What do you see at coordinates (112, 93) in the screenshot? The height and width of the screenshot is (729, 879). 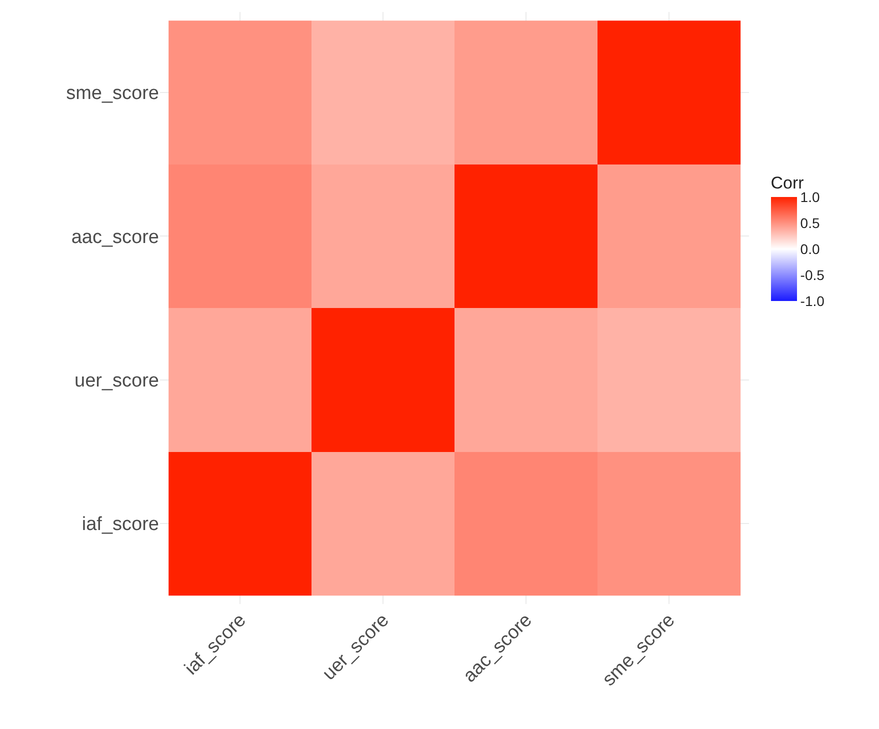 I see `y-tick-label: sme_score` at bounding box center [112, 93].